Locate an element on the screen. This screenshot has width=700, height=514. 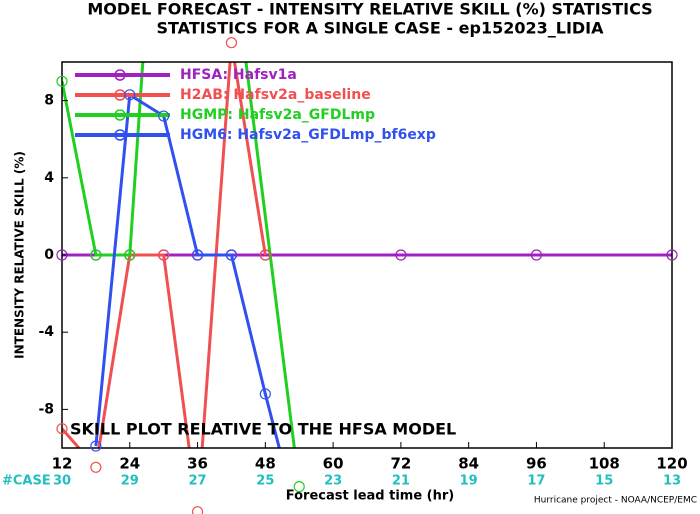
x-tick-label: 60 is located at coordinates (333, 464).